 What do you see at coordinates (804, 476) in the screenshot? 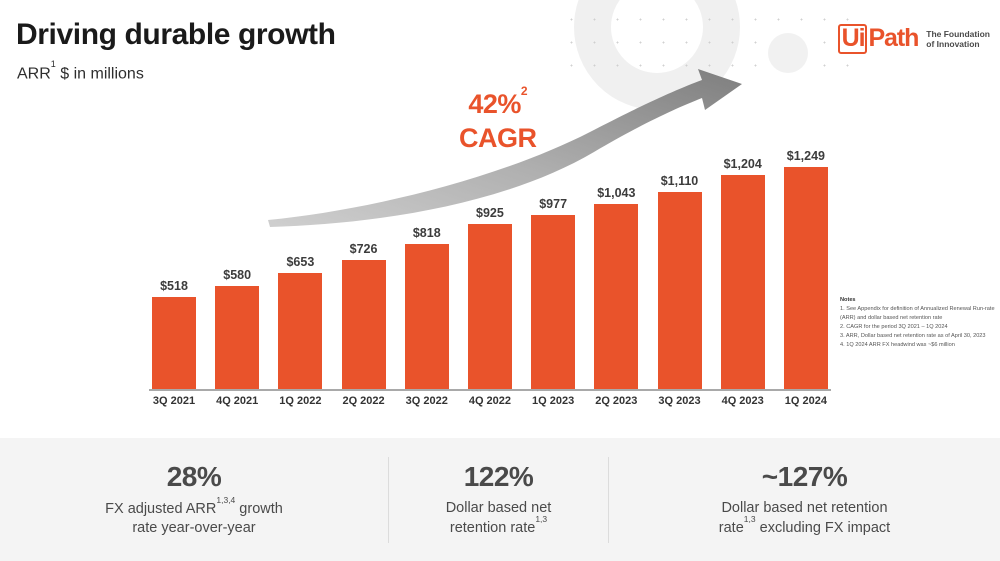
I see `metric-value: ~127%` at bounding box center [804, 476].